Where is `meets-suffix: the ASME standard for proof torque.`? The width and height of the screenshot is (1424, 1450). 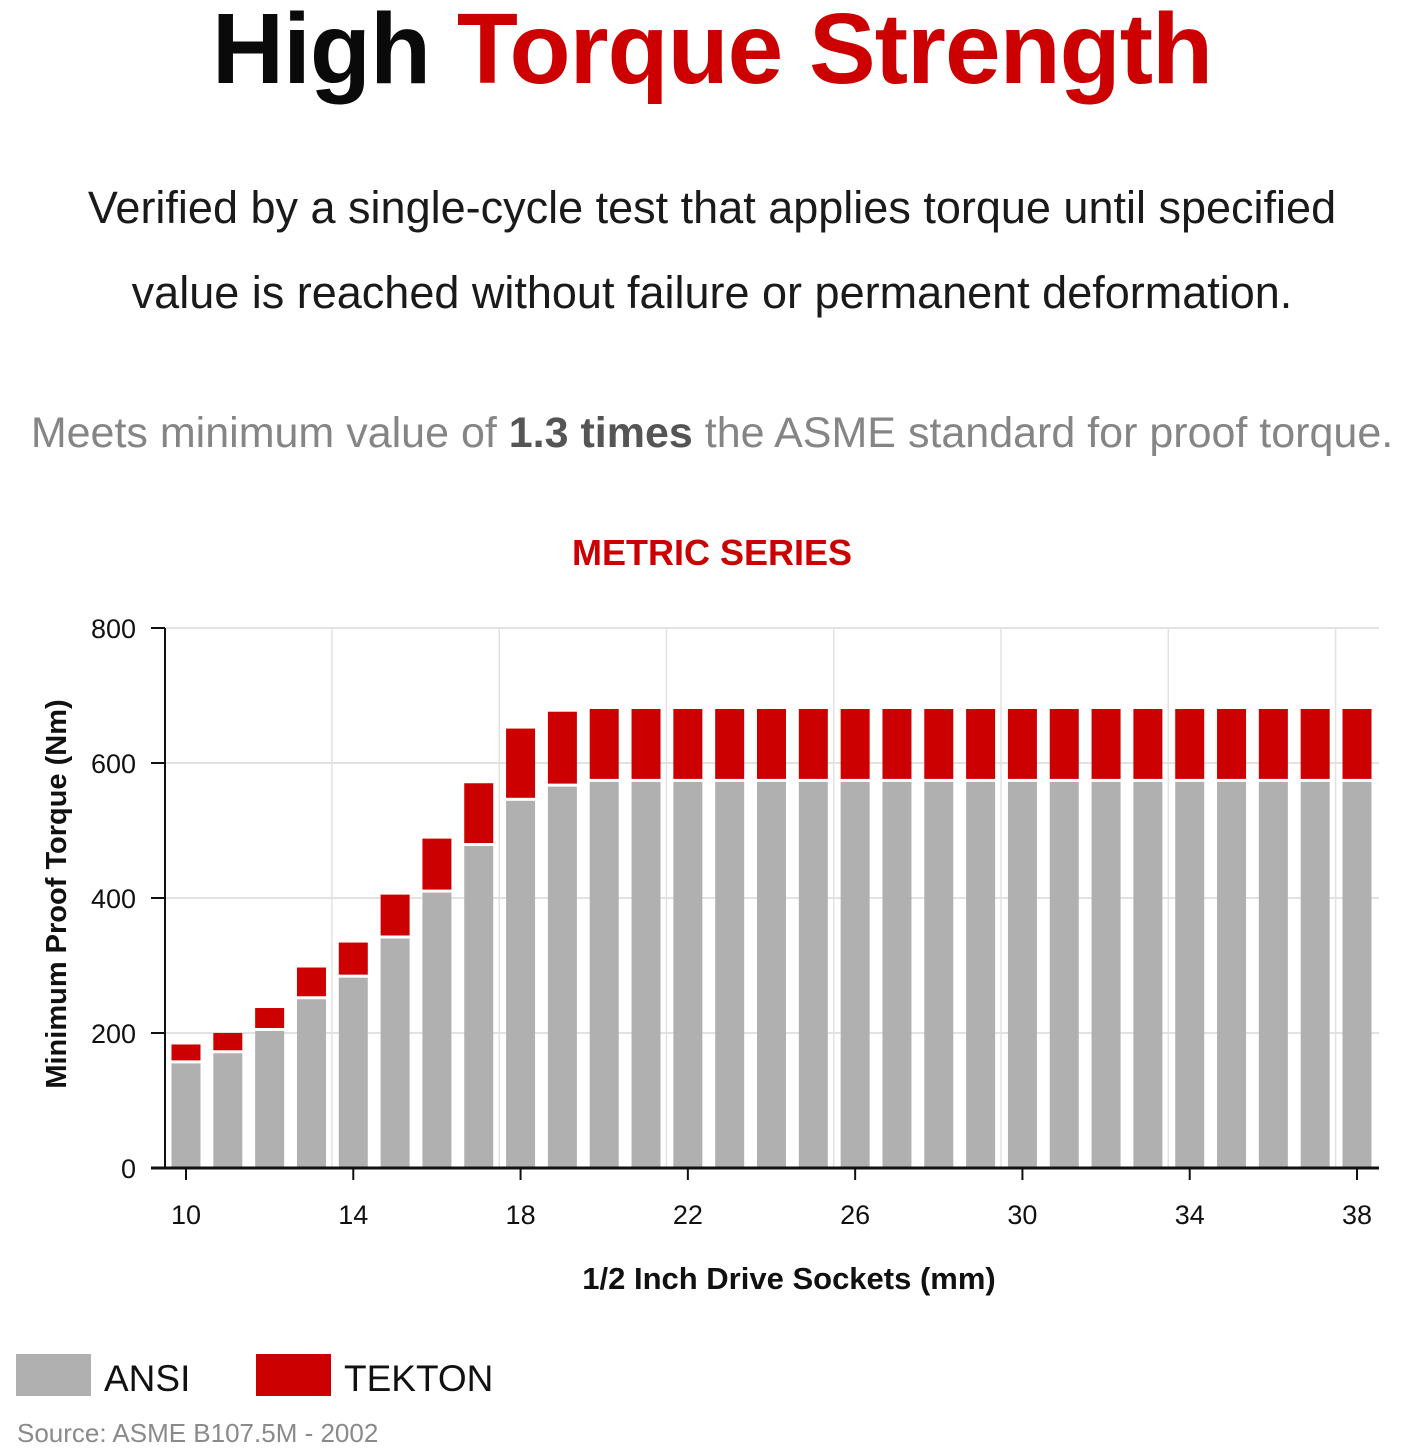
meets-suffix: the ASME standard for proof torque. is located at coordinates (1049, 433).